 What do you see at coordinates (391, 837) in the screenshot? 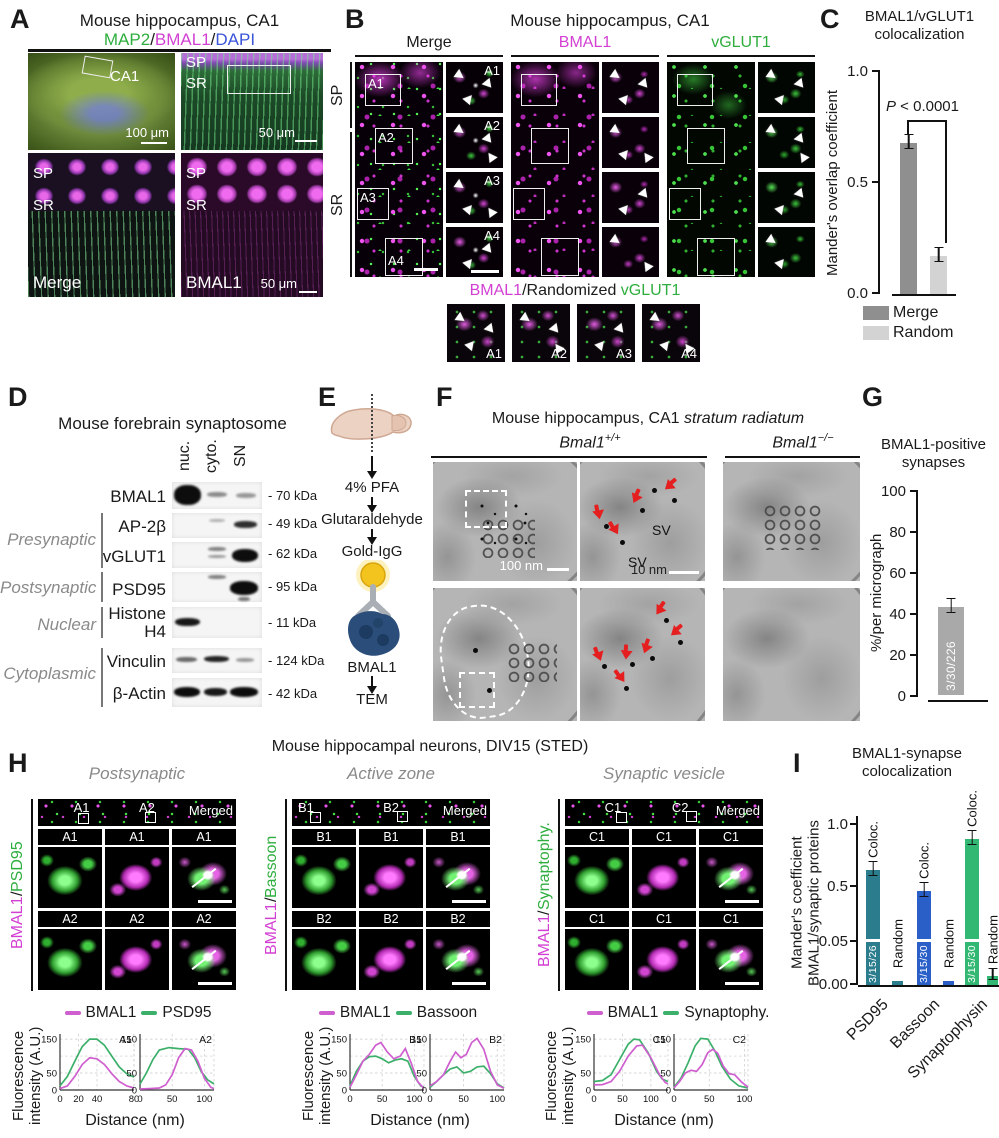
I see `row-label: B1` at bounding box center [391, 837].